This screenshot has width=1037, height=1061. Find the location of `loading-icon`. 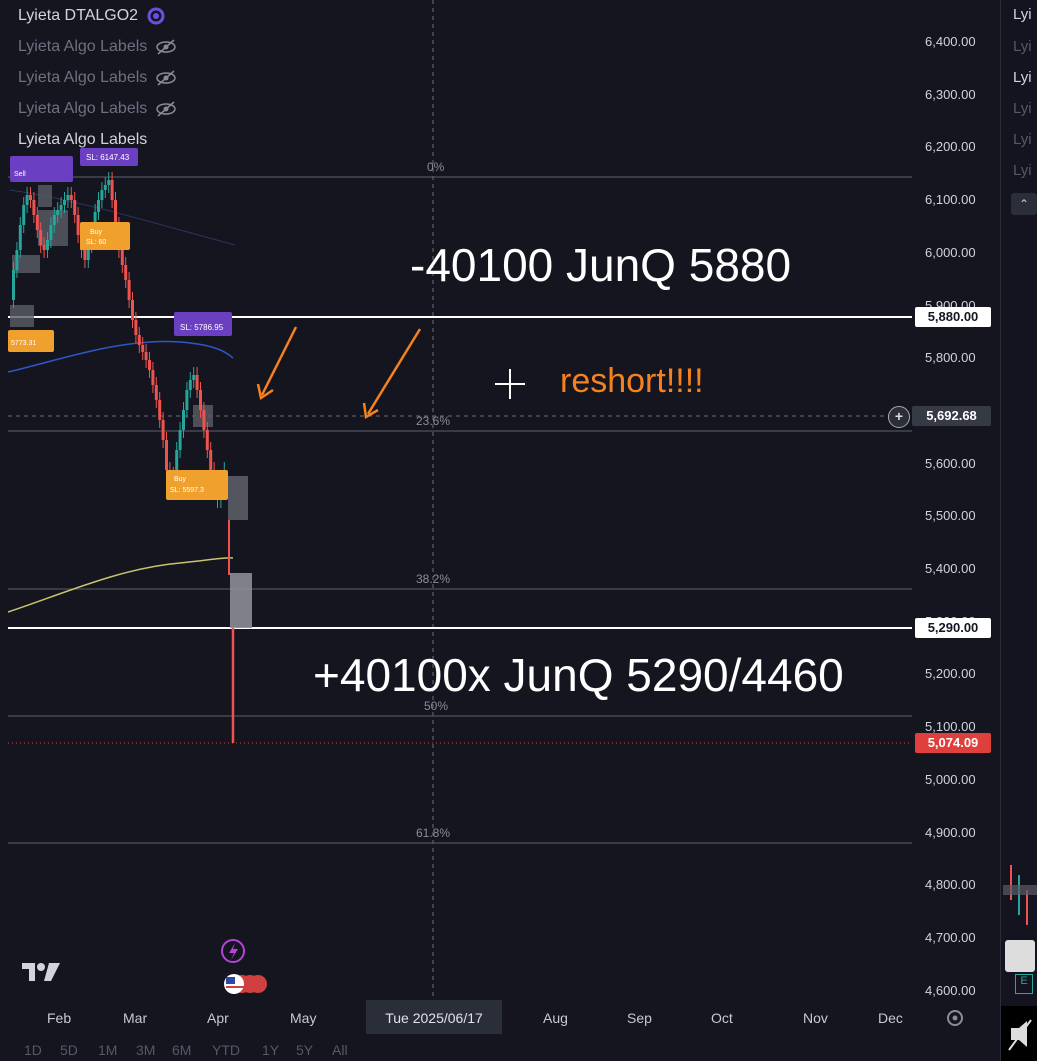

loading-icon is located at coordinates (156, 15).